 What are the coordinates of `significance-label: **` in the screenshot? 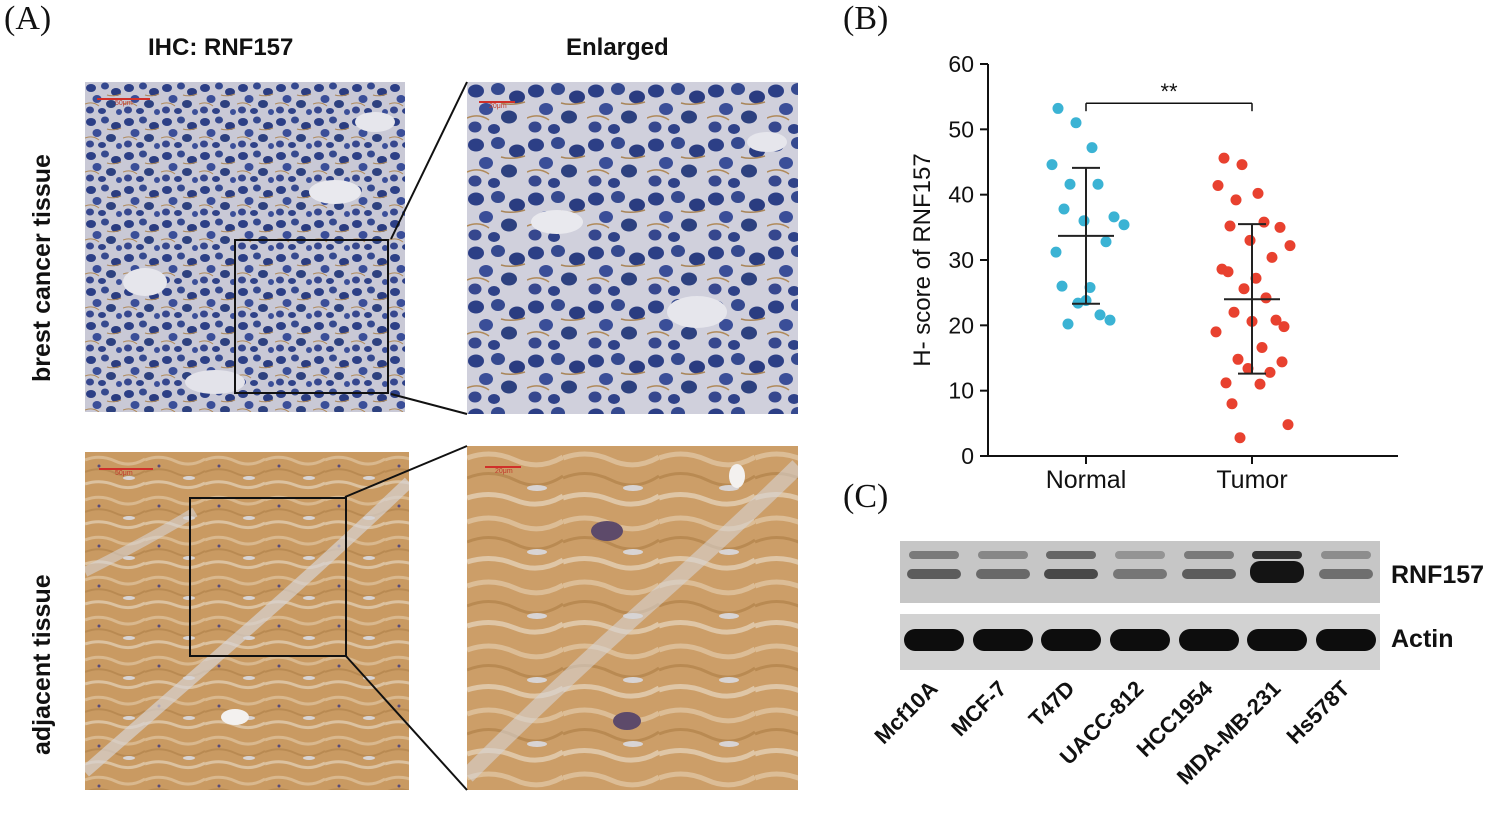 It's located at (1169, 91).